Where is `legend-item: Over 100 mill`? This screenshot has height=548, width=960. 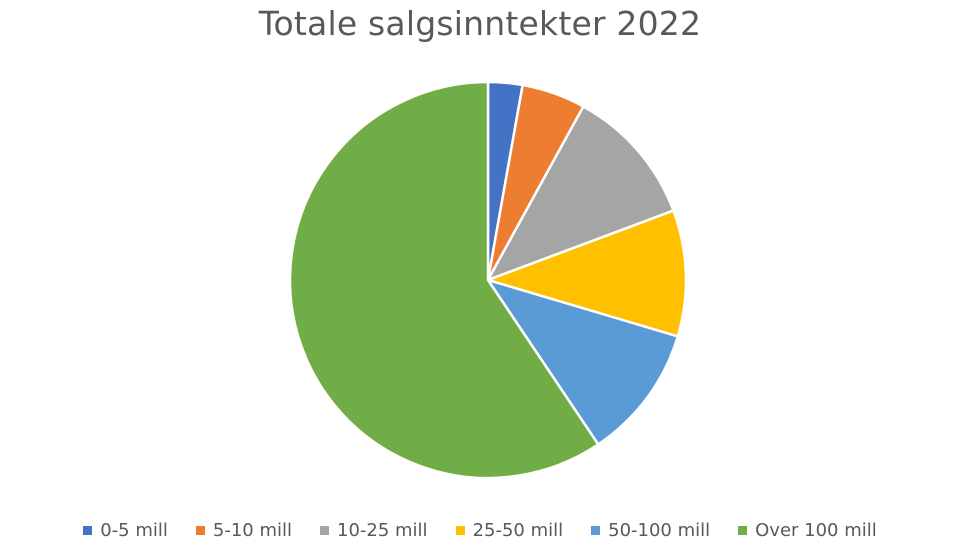
legend-item: Over 100 mill is located at coordinates (807, 530).